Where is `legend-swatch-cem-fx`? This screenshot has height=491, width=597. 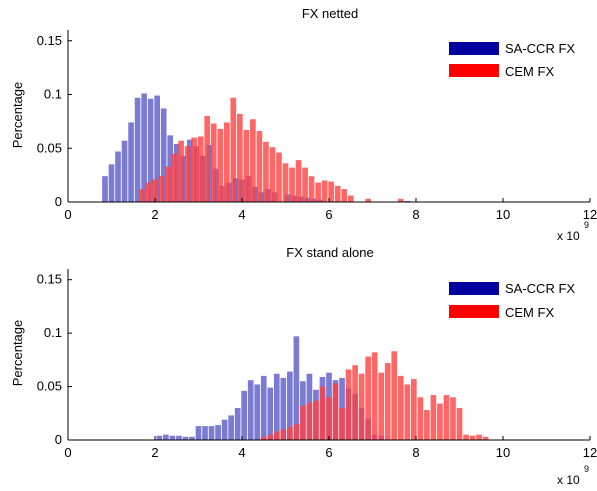
legend-swatch-cem-fx is located at coordinates (474, 70).